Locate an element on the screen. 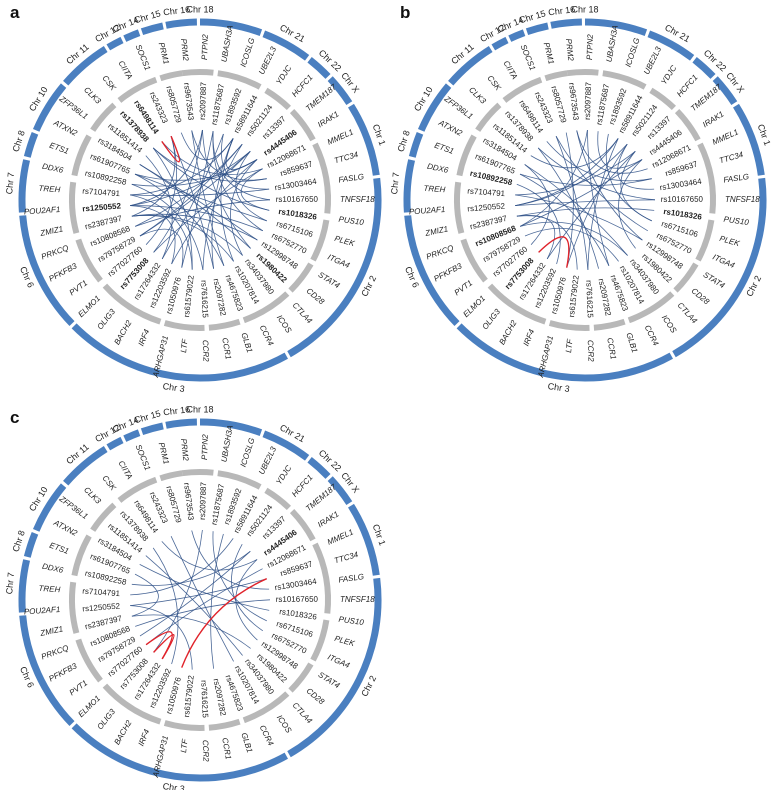 The height and width of the screenshot is (790, 776). chromosome-label: Chr 16 is located at coordinates (562, 10).